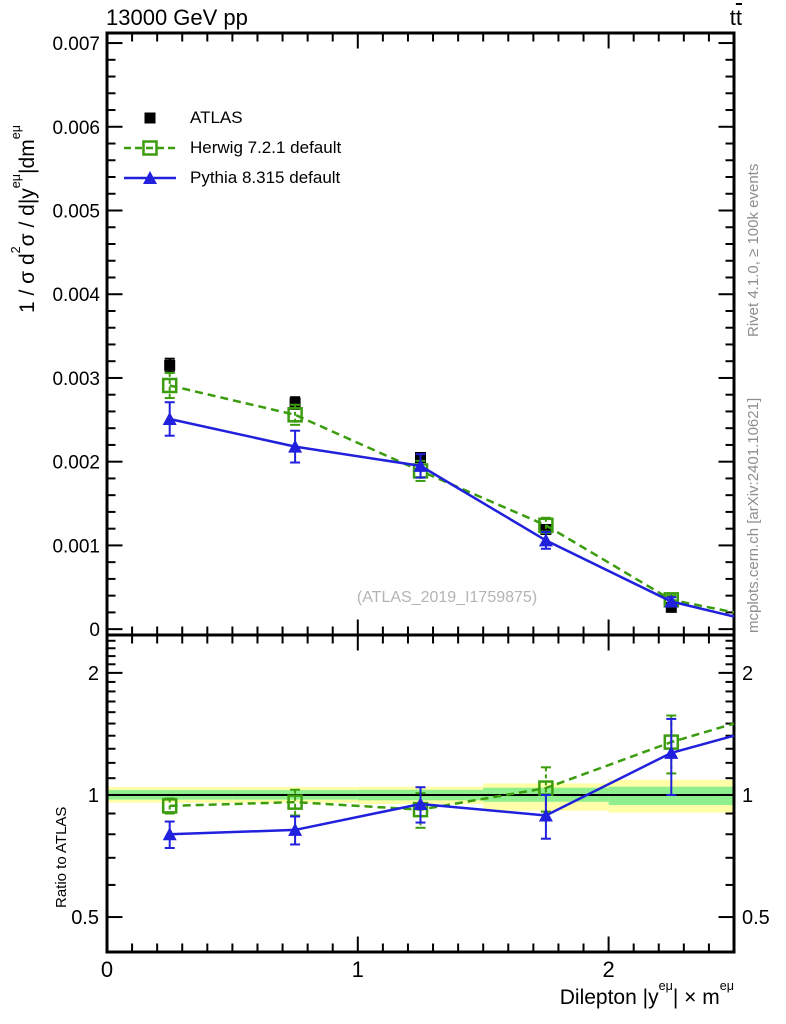 This screenshot has height=1024, width=786. What do you see at coordinates (61, 857) in the screenshot?
I see `y-axis-title-ratio: Ratio to ATLAS` at bounding box center [61, 857].